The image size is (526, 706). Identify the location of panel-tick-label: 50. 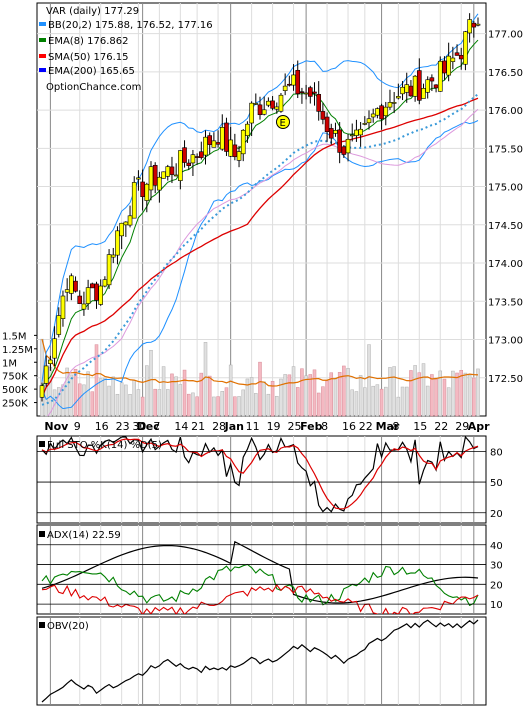
(496, 483).